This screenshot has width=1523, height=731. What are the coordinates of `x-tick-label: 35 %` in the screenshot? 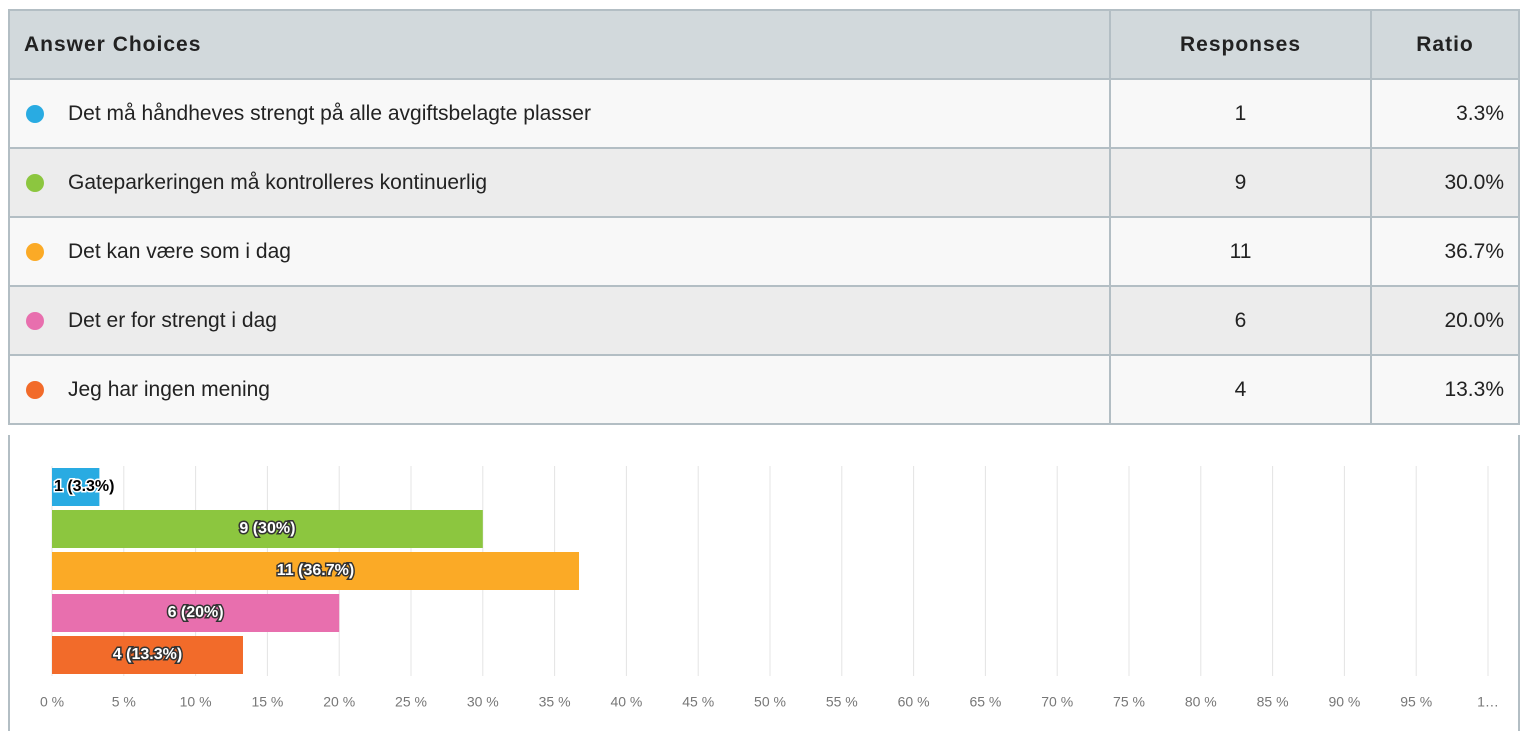 It's located at (555, 702).